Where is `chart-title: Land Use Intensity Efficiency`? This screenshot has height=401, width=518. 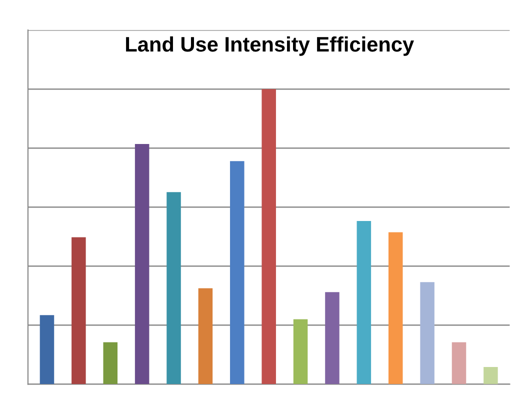
chart-title: Land Use Intensity Efficiency is located at coordinates (270, 46).